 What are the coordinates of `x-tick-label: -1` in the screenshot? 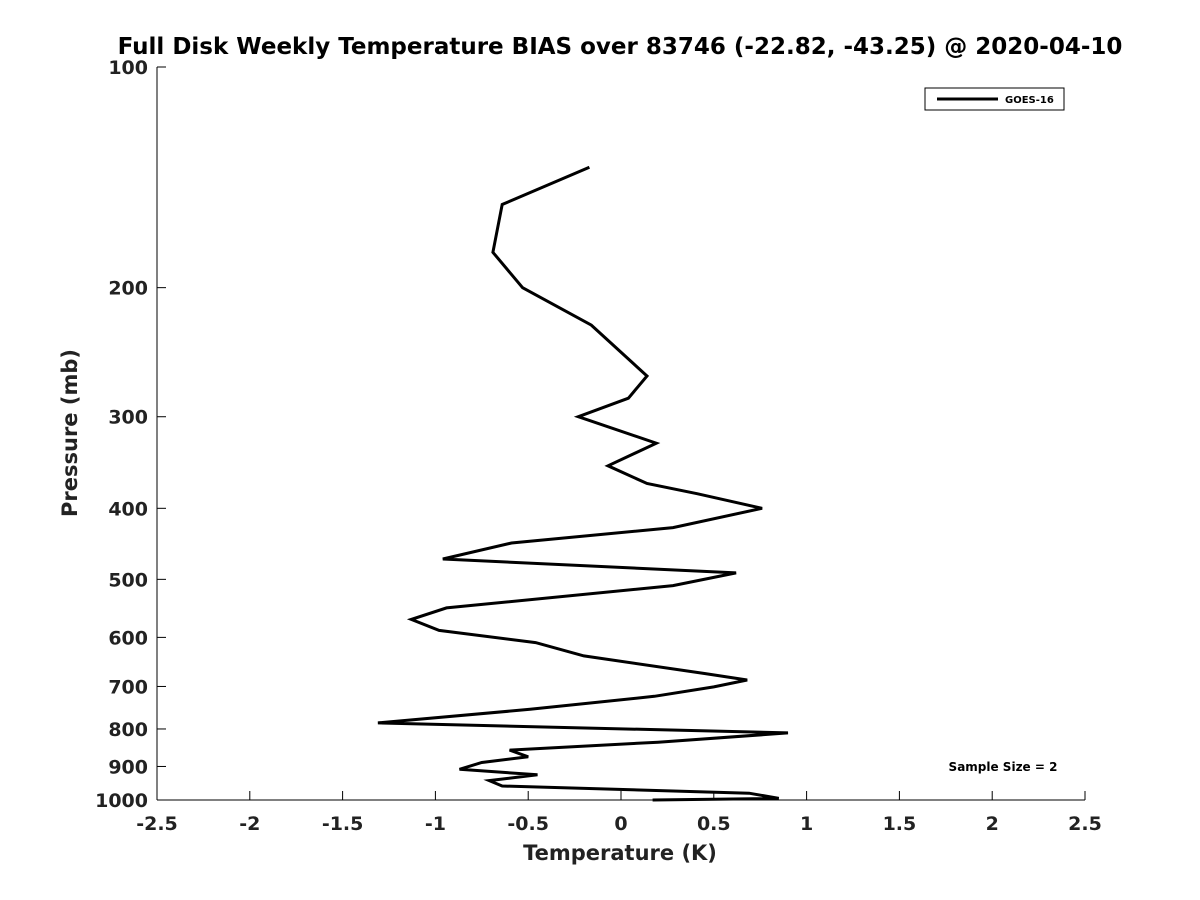 It's located at (435, 824).